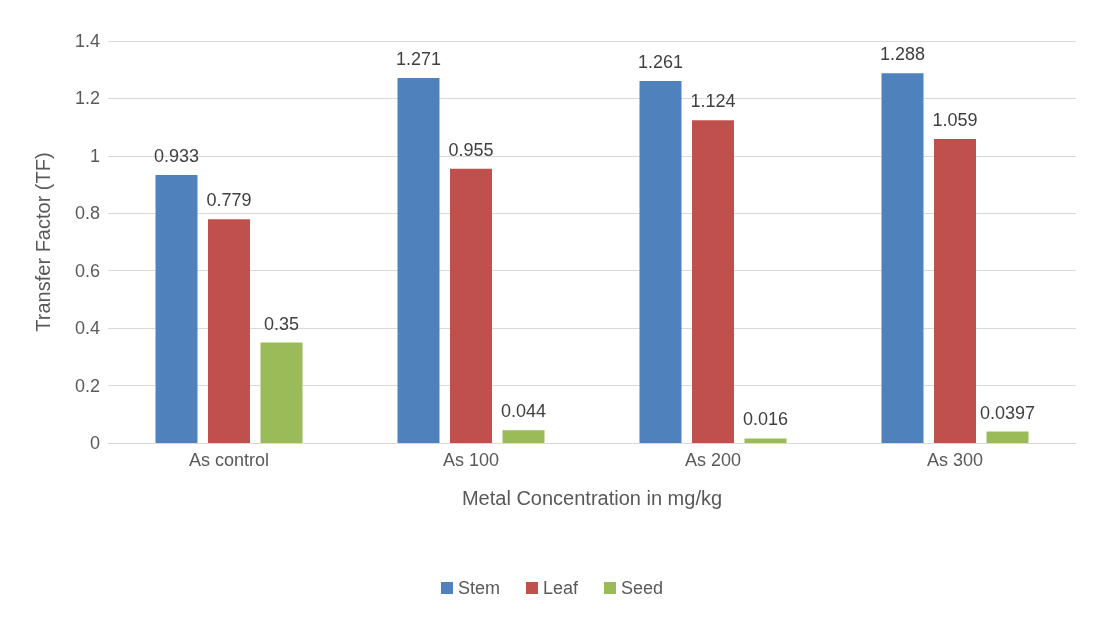 This screenshot has height=628, width=1104. What do you see at coordinates (471, 460) in the screenshot?
I see `x-tick-label: As 100` at bounding box center [471, 460].